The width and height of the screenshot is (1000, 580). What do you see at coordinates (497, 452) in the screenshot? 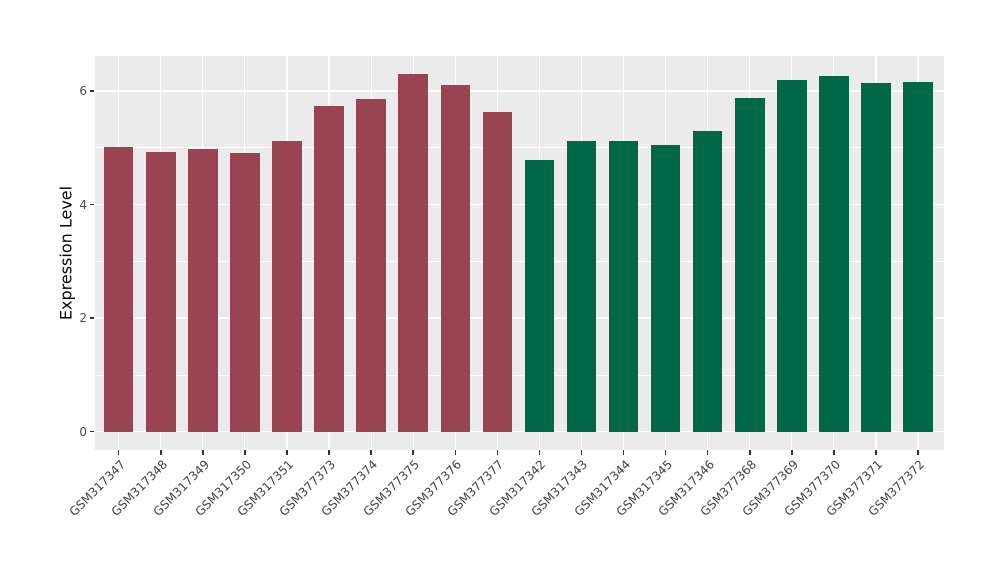
I see `x-tick-mark-GSM377377` at bounding box center [497, 452].